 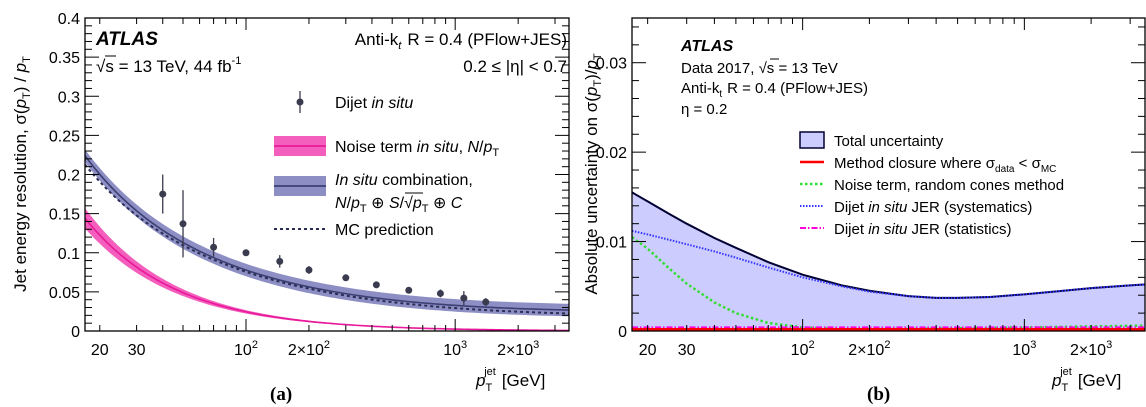 I want to click on panel-a-x-tick-label: 10², so click(x=246, y=349).